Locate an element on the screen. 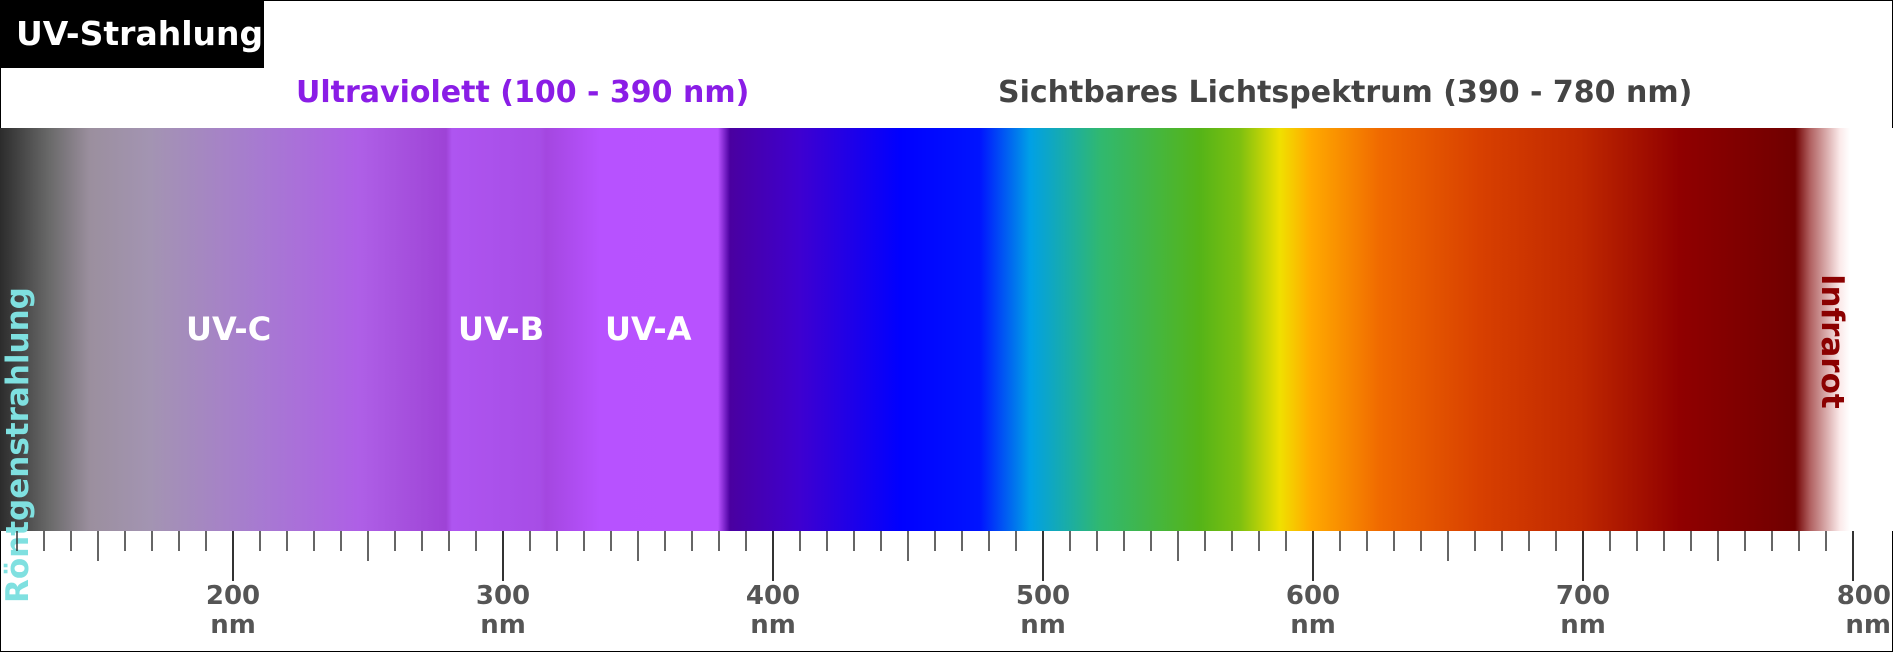 The image size is (1893, 652). uvc-label: UV-C is located at coordinates (229, 329).